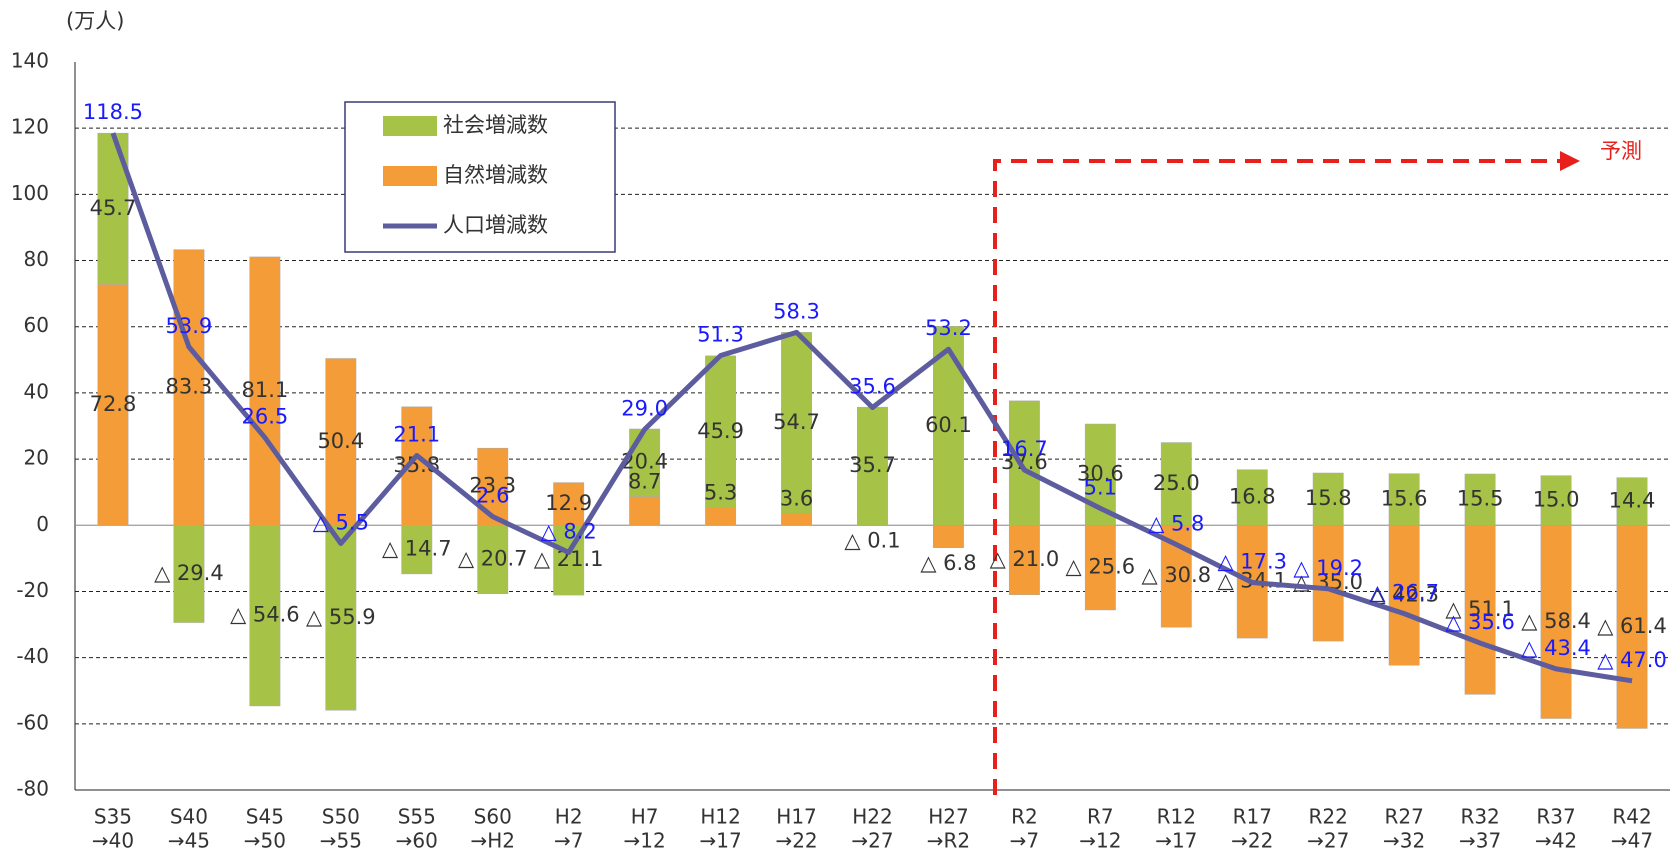 This screenshot has width=1678, height=855. Describe the element at coordinates (1570, 161) in the screenshot. I see `forecast-arrow` at that location.